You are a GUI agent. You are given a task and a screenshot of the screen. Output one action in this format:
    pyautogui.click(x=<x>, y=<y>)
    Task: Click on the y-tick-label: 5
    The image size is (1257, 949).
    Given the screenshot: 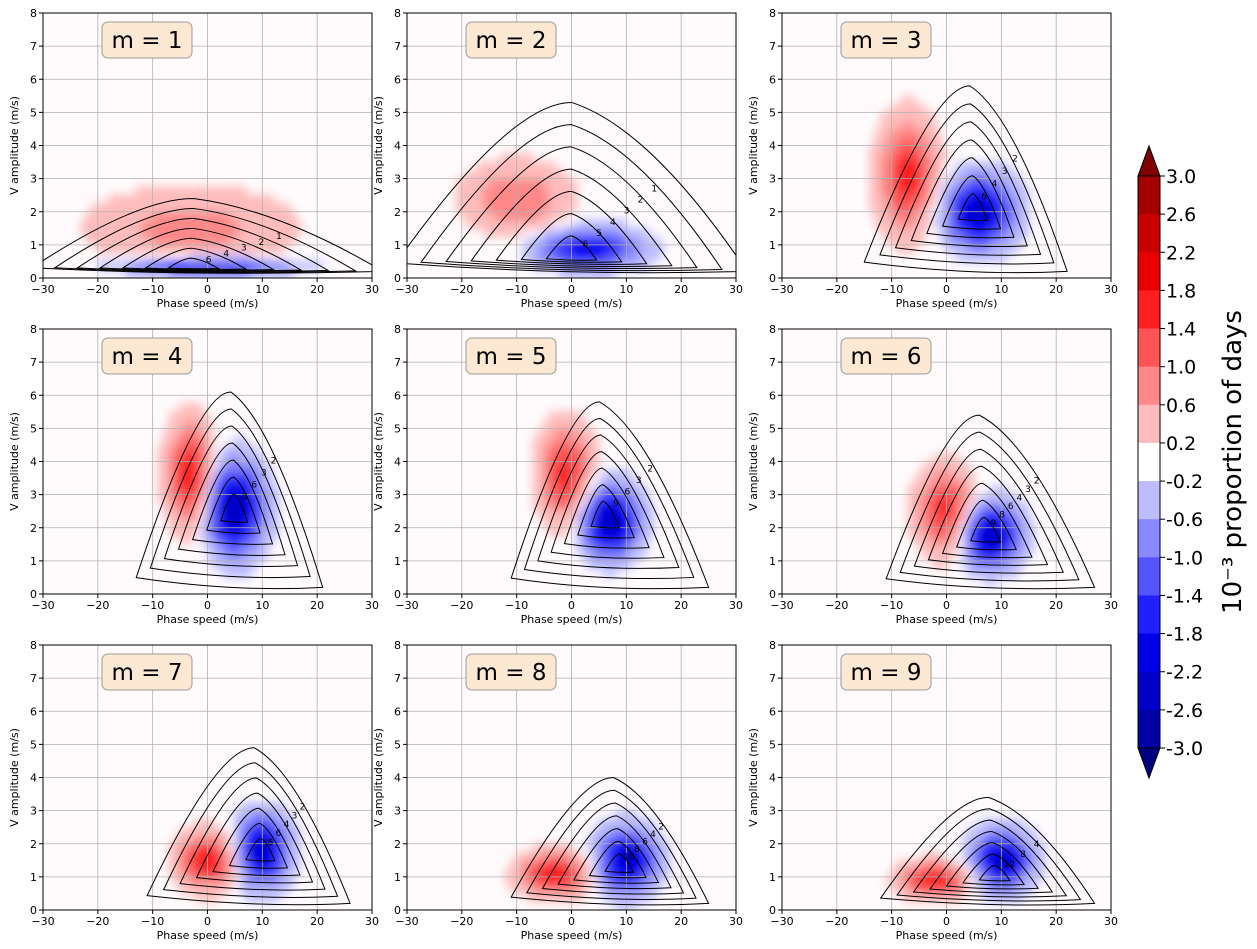 What is the action you would take?
    pyautogui.click(x=33, y=744)
    